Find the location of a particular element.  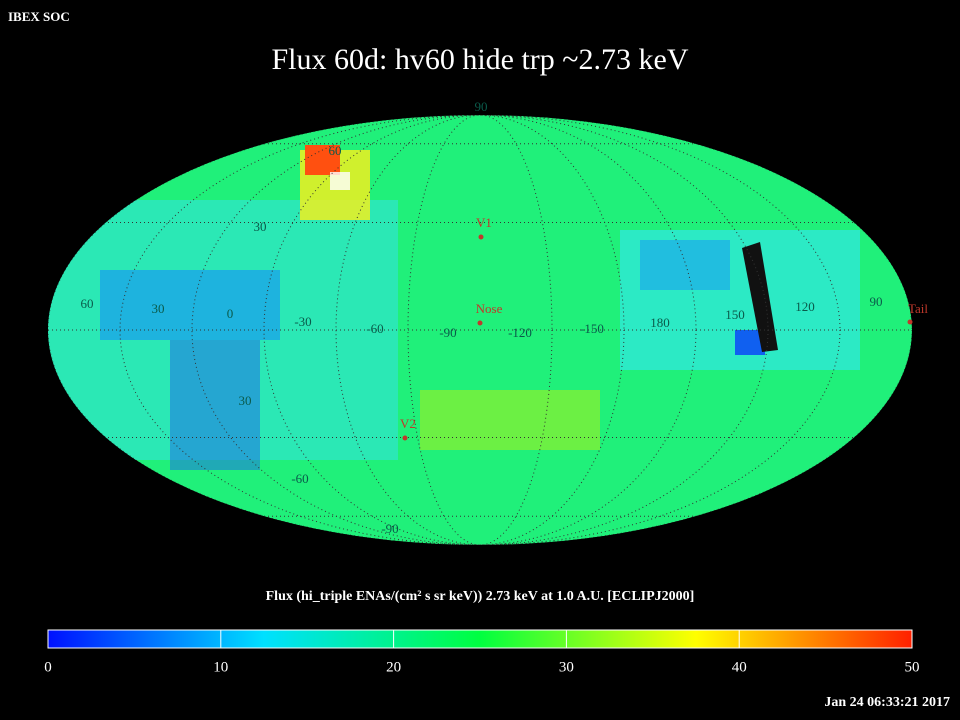

title: Flux 60d: hv60 hide trp ~2.73 keV is located at coordinates (479, 59).